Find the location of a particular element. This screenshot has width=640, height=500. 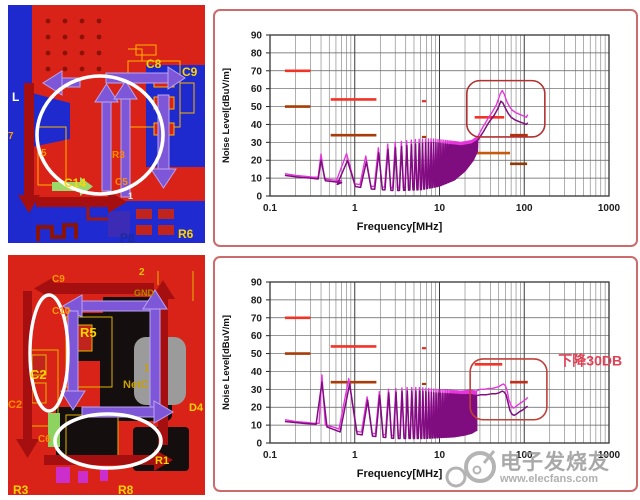

ref-label-R1: R1 is located at coordinates (162, 461).